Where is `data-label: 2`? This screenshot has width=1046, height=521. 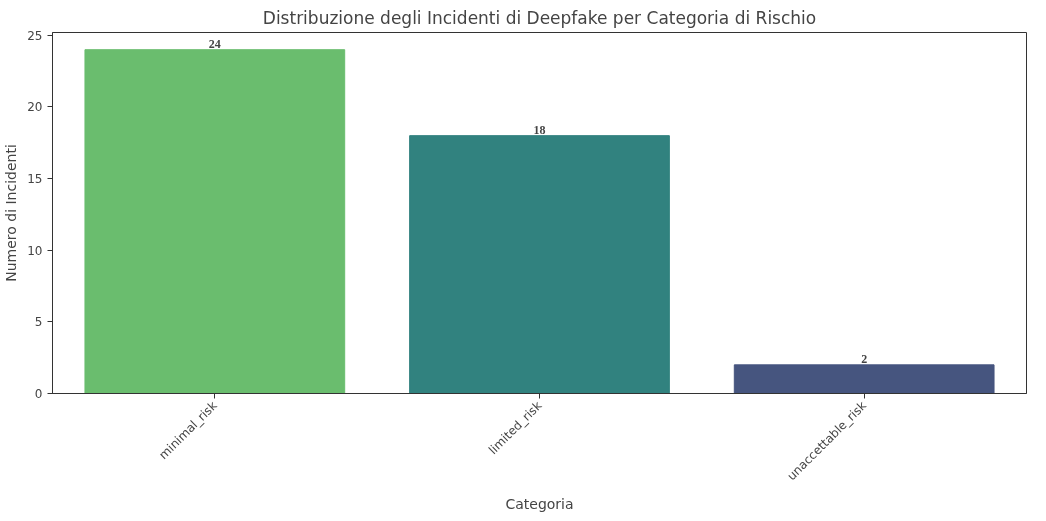 data-label: 2 is located at coordinates (864, 358).